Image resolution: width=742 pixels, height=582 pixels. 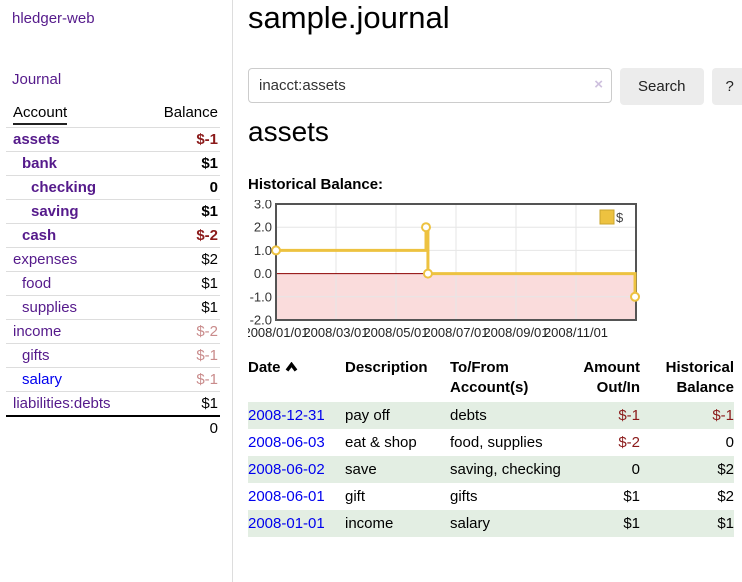 I want to click on account-link: checking, so click(x=64, y=187).